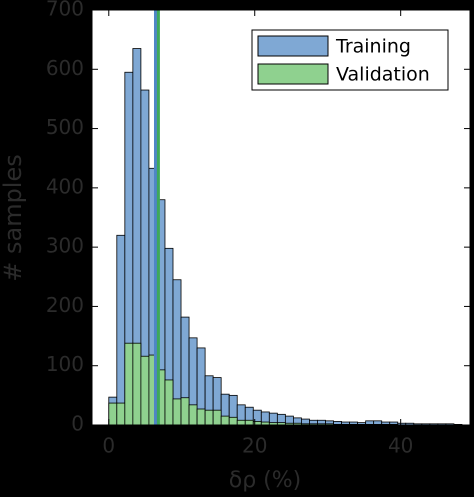 The image size is (474, 497). Describe the element at coordinates (265, 480) in the screenshot. I see `x-axis-label: δρ (%)` at that location.